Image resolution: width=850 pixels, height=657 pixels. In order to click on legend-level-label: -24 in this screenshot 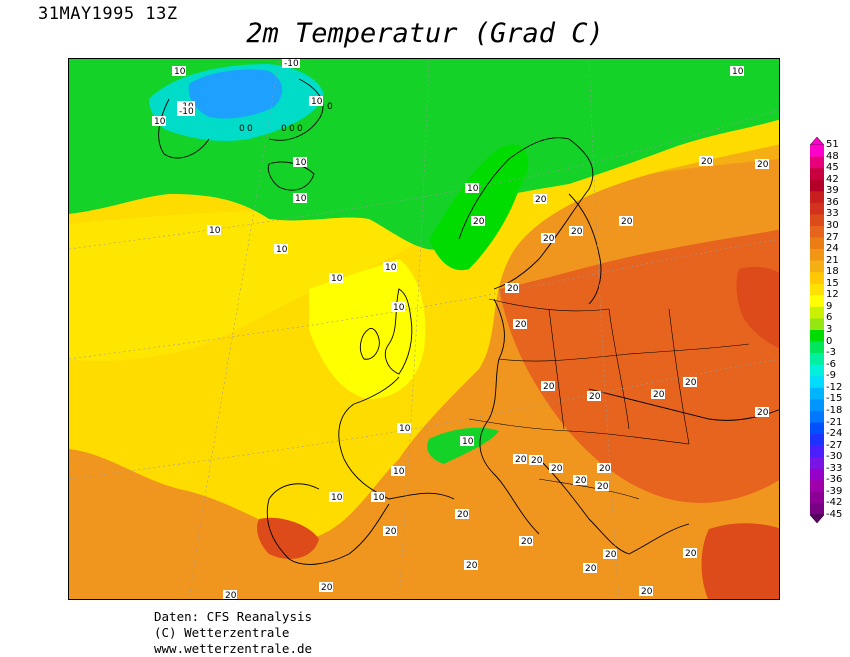, I will do `click(834, 434)`.